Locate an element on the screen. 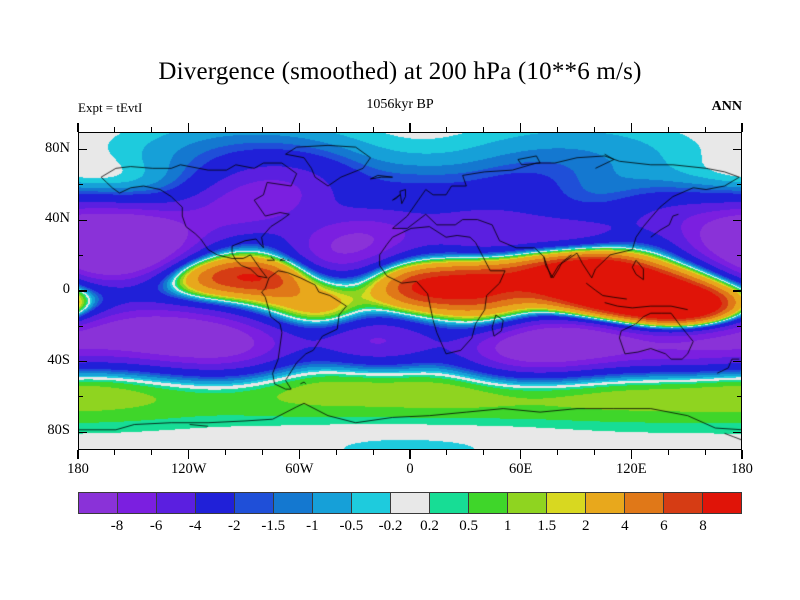  colorbar-swatches is located at coordinates (410, 503).